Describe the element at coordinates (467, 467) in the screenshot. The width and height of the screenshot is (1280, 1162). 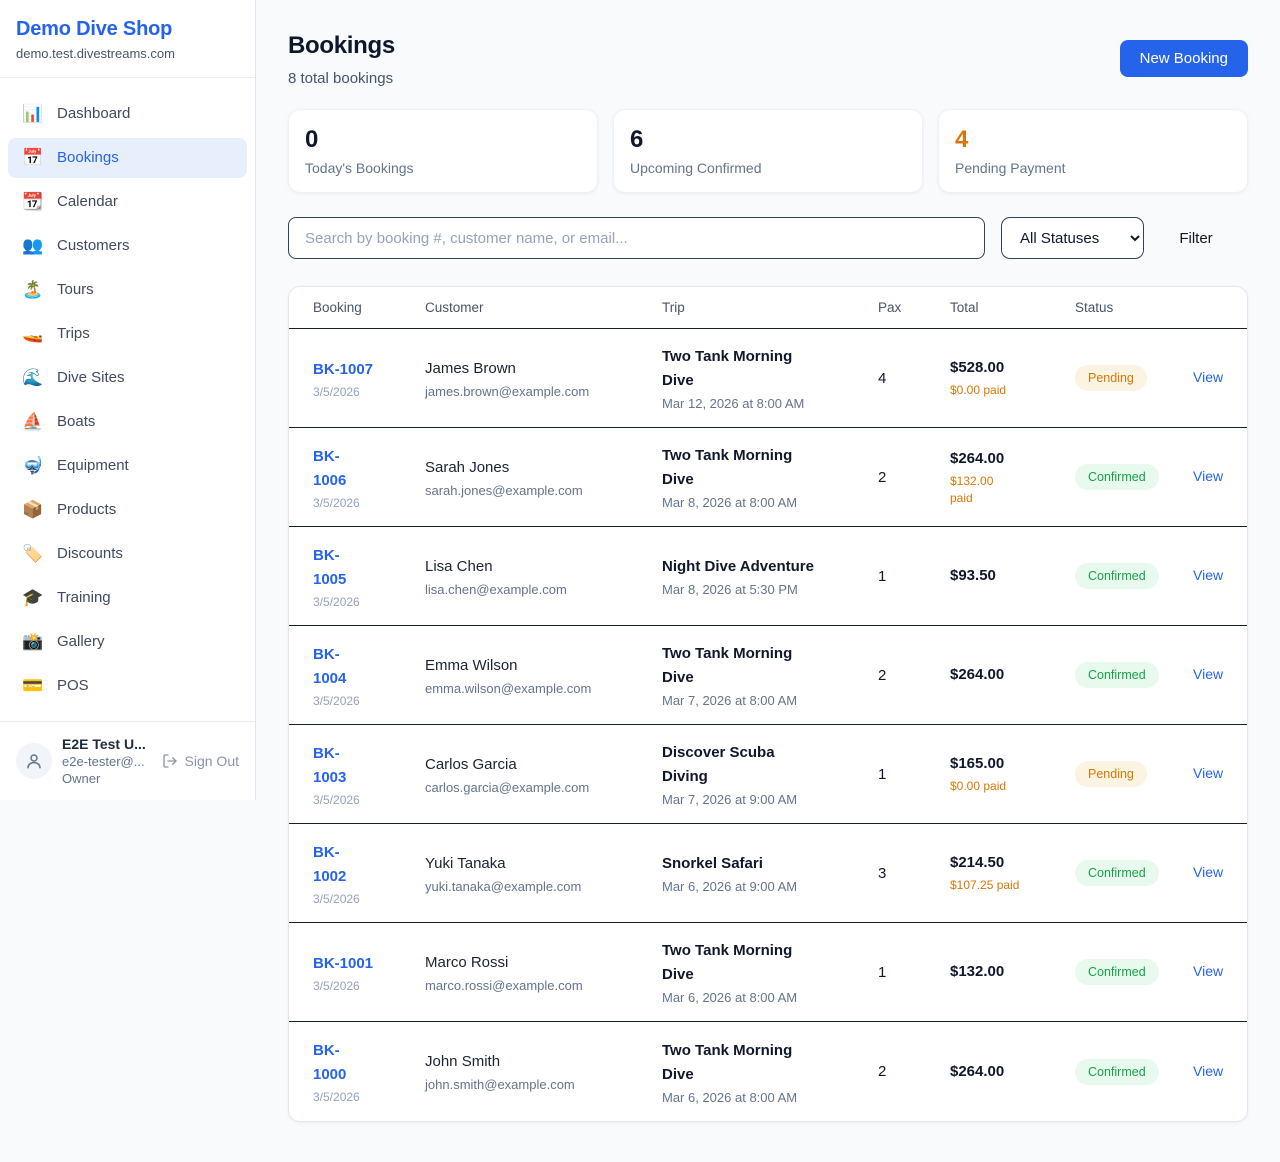
I see `customer-name: Sarah Jones` at that location.